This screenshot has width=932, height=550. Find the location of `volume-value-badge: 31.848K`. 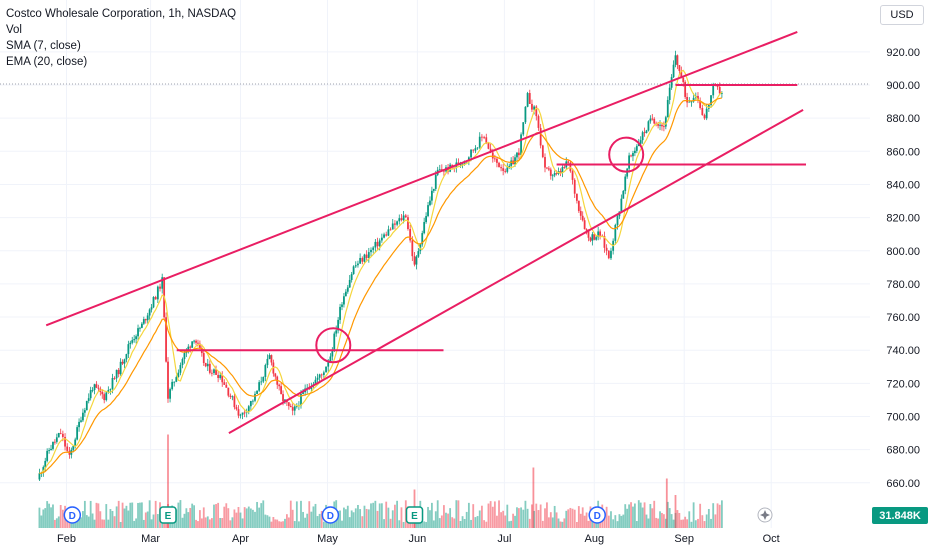

volume-value-badge: 31.848K is located at coordinates (900, 515).